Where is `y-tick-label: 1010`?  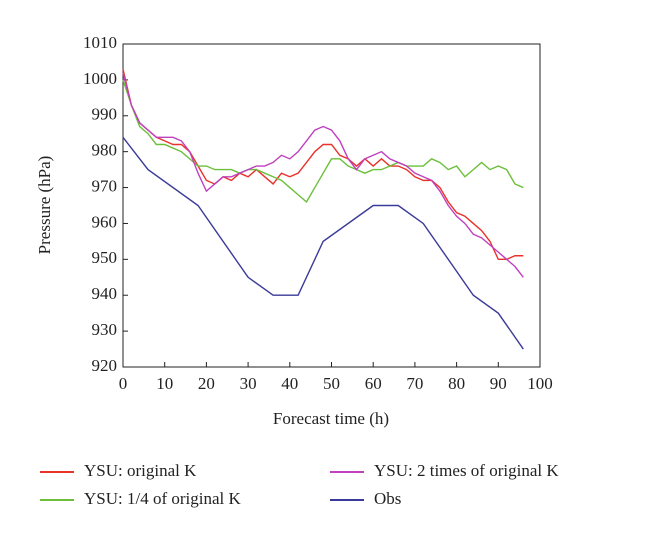
y-tick-label: 1010 is located at coordinates (100, 42).